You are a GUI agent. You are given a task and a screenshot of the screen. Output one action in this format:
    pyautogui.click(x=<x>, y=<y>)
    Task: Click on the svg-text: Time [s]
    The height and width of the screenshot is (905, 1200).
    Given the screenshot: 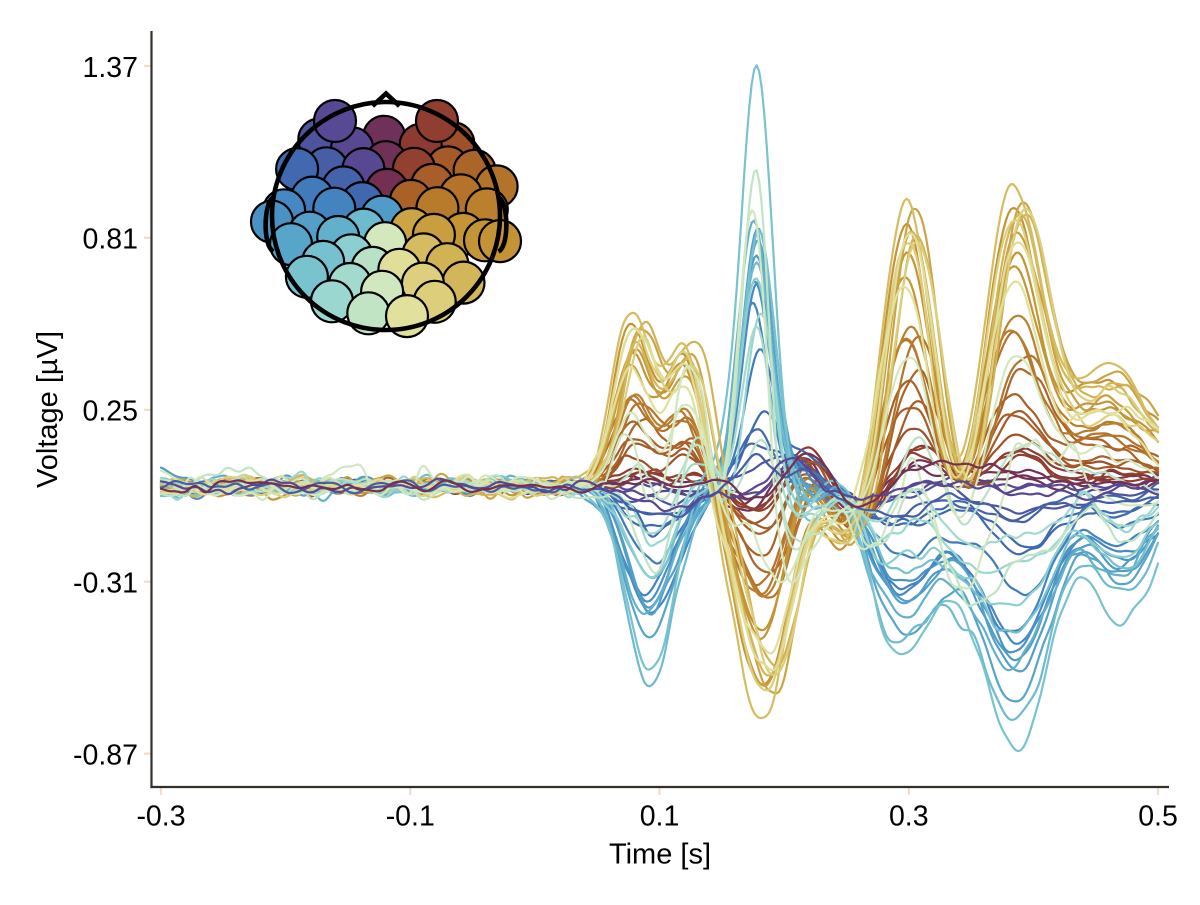 What is the action you would take?
    pyautogui.click(x=660, y=855)
    